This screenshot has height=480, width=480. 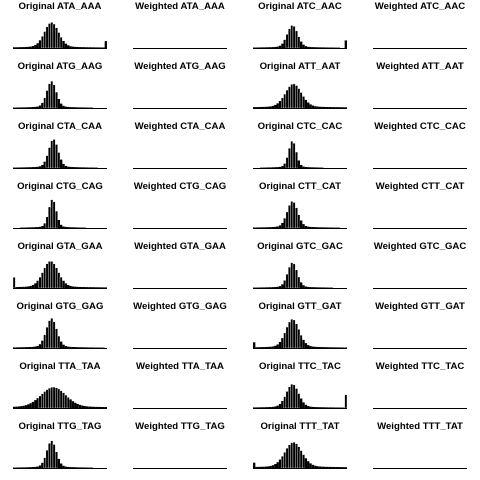 I want to click on panel-title: Original ATG_AAG, so click(x=60, y=66).